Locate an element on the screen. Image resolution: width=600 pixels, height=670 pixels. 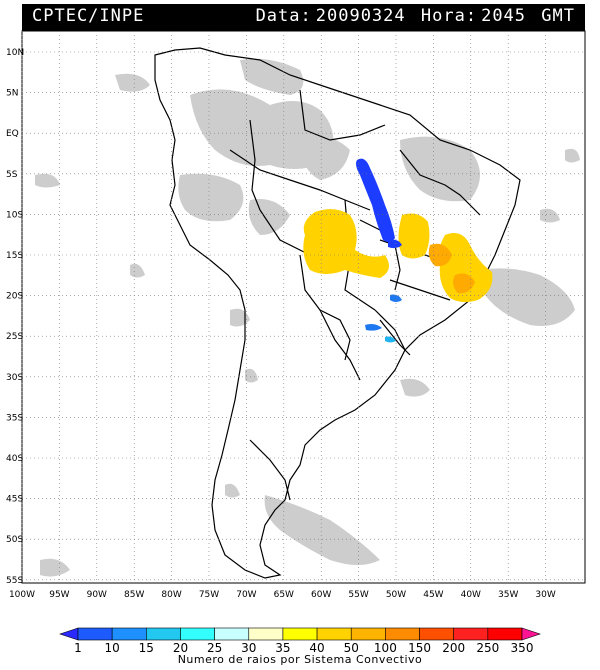
timezone: GMT is located at coordinates (558, 16).